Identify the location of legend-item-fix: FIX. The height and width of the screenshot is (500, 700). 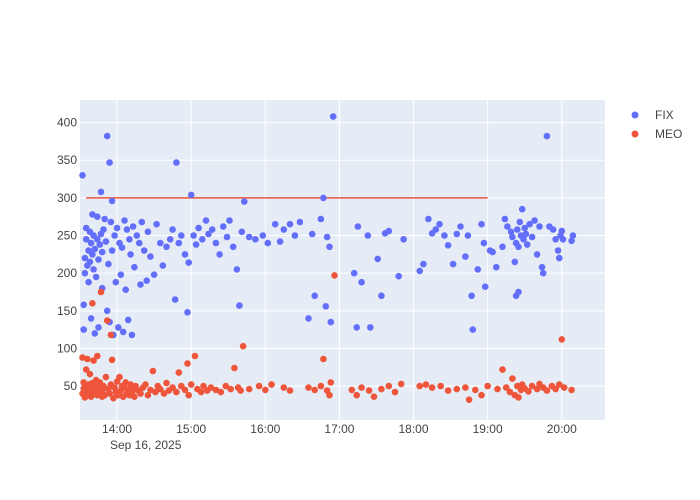
(652, 115).